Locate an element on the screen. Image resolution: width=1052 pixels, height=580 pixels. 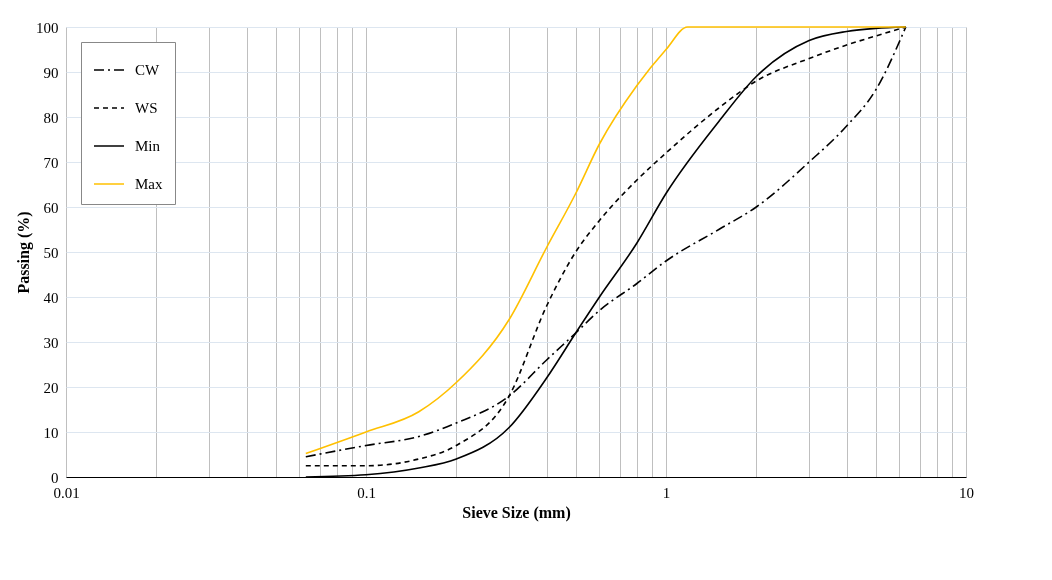
legend-label: Max is located at coordinates (149, 184).